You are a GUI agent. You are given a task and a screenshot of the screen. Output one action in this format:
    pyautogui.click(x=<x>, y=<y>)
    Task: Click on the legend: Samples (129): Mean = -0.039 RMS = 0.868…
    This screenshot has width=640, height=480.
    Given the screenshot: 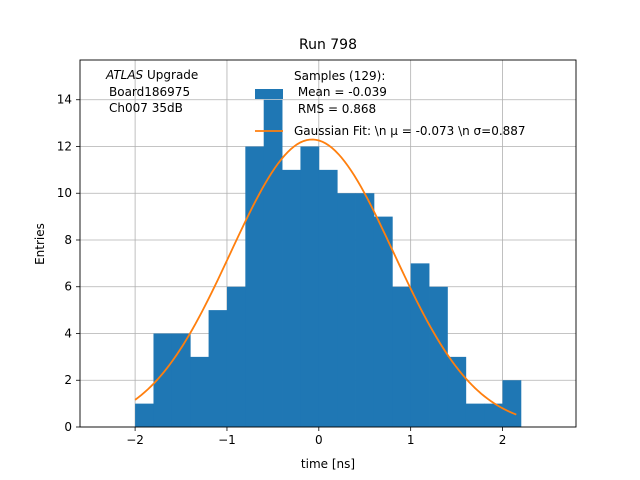 What is the action you would take?
    pyautogui.click(x=390, y=103)
    